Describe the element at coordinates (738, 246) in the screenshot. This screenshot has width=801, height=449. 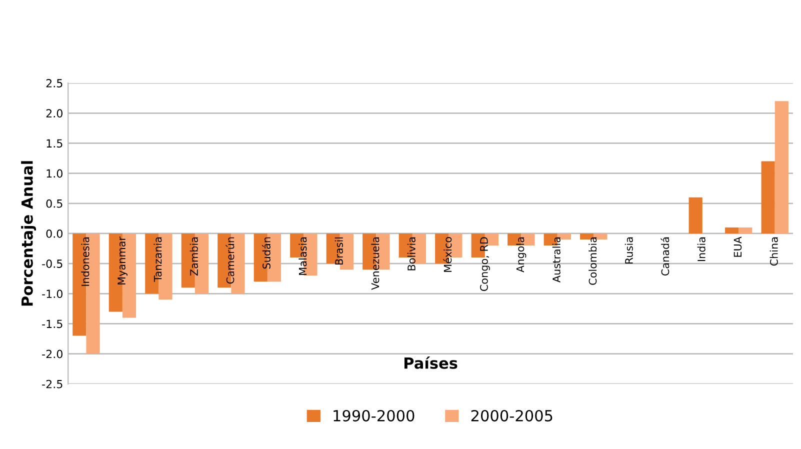
I see `x-tick-label: EUA` at that location.